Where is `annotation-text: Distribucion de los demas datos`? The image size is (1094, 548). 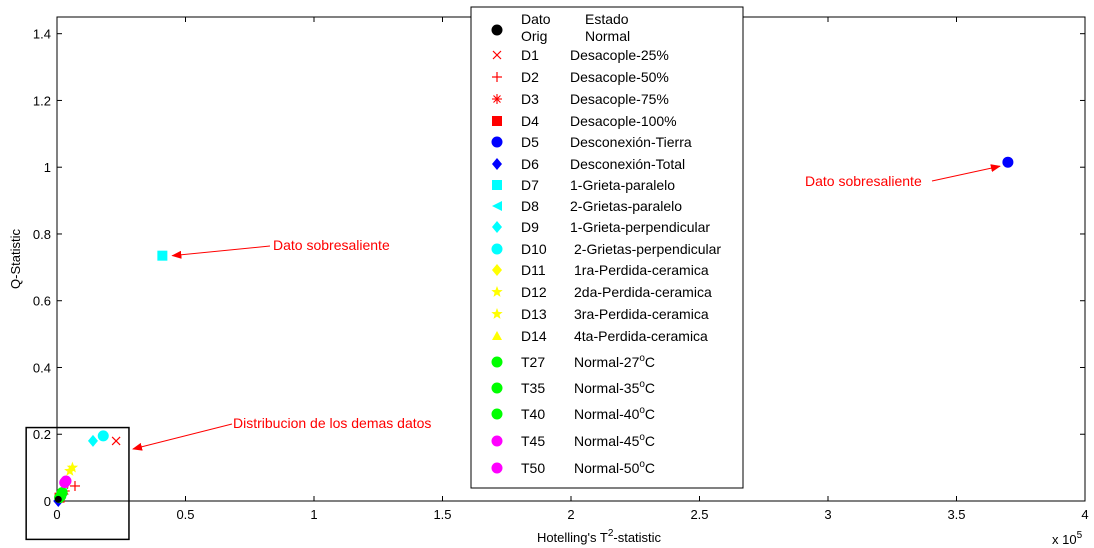 annotation-text: Distribucion de los demas datos is located at coordinates (332, 423).